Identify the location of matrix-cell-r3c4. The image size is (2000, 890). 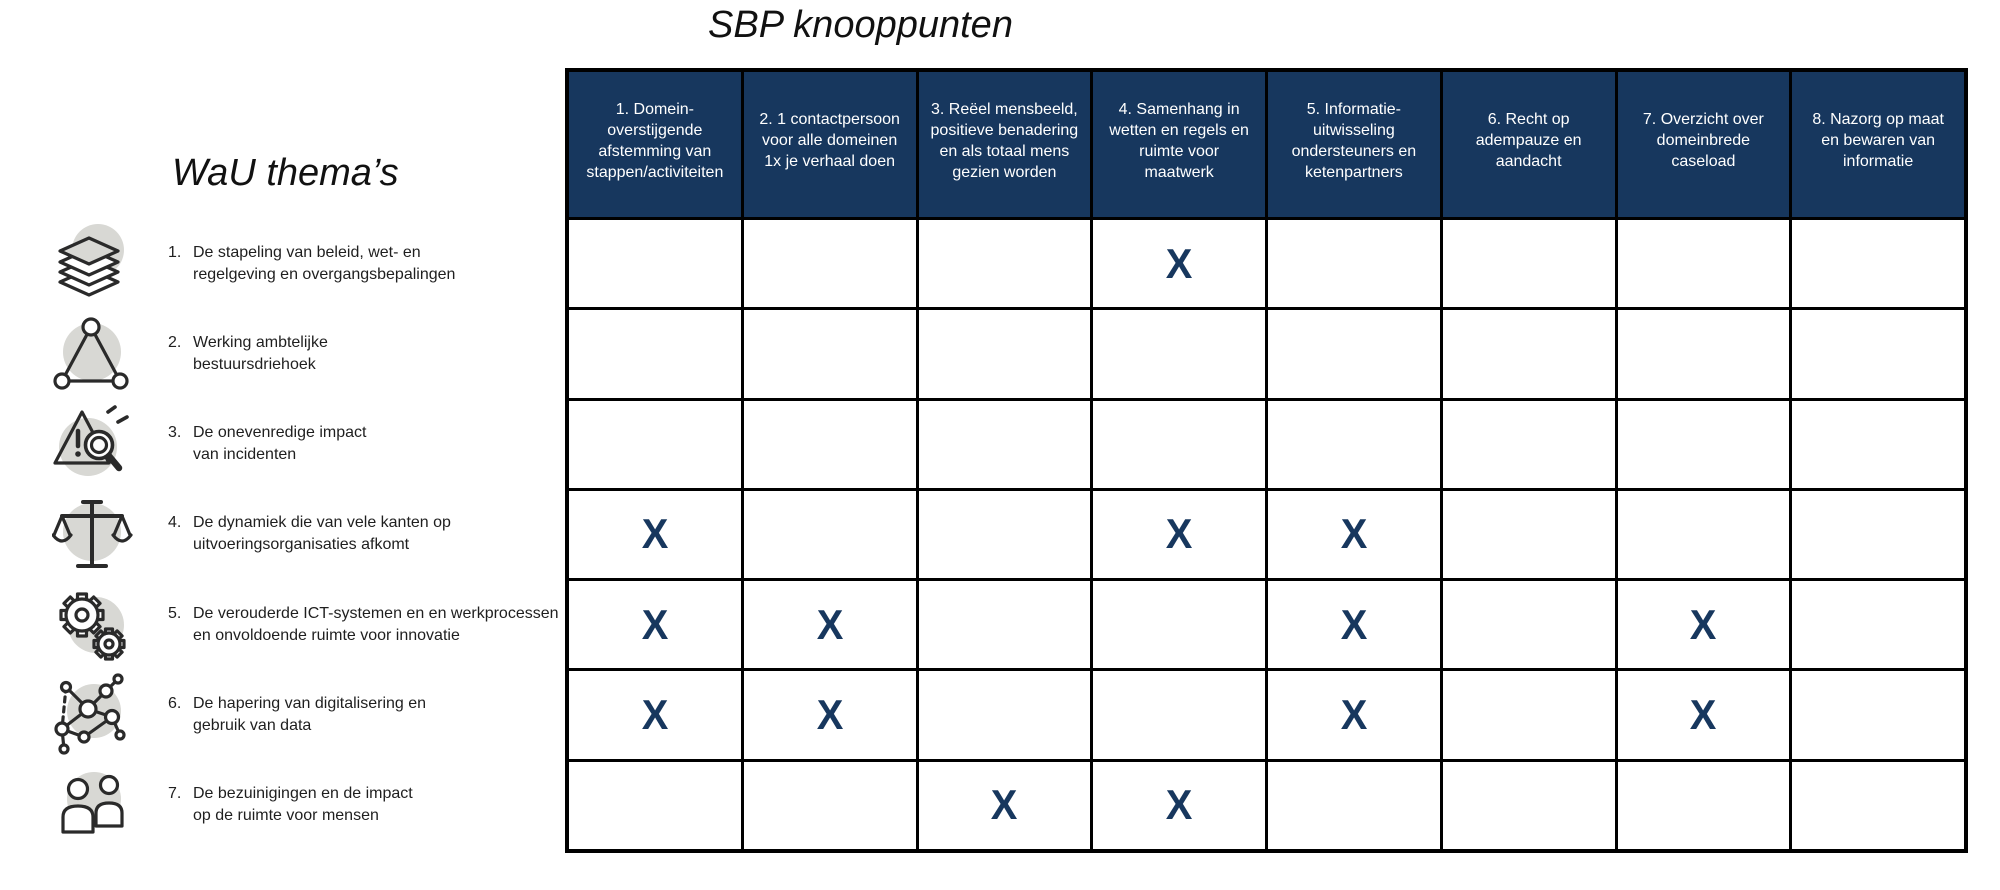
(1179, 444).